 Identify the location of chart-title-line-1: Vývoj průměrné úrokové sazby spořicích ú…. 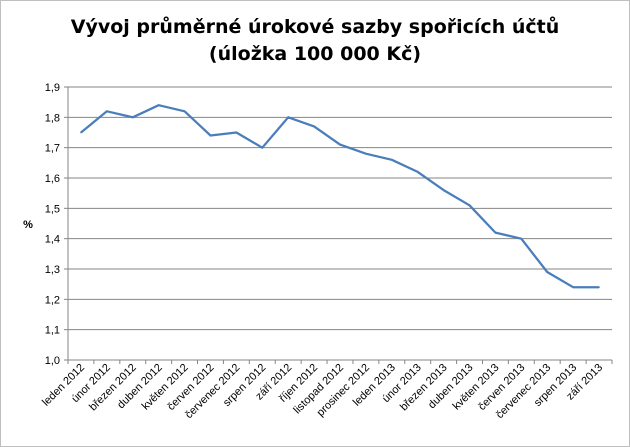
(315, 27).